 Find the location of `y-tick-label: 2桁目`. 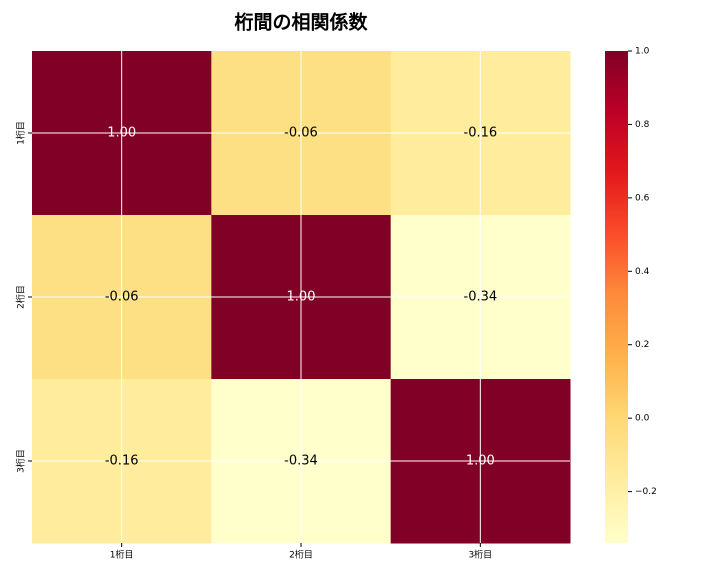

y-tick-label: 2桁目 is located at coordinates (21, 297).